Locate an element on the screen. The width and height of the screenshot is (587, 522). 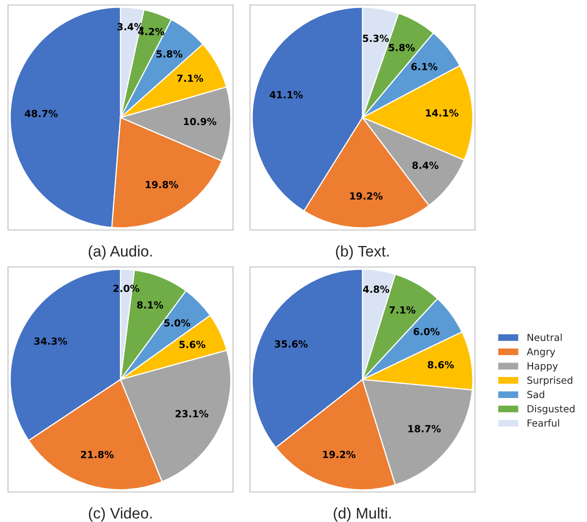
data-label: 34.3% is located at coordinates (51, 341).